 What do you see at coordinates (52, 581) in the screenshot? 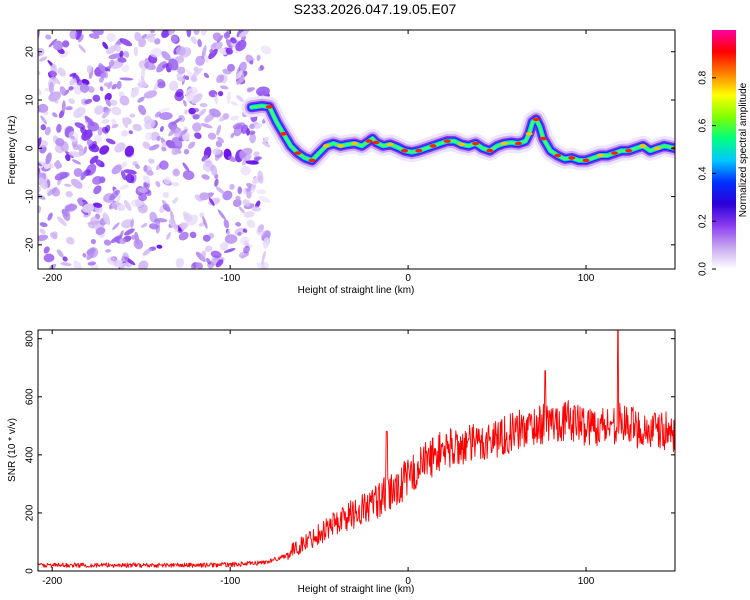
I see `snr-xtick-label: -200` at bounding box center [52, 581].